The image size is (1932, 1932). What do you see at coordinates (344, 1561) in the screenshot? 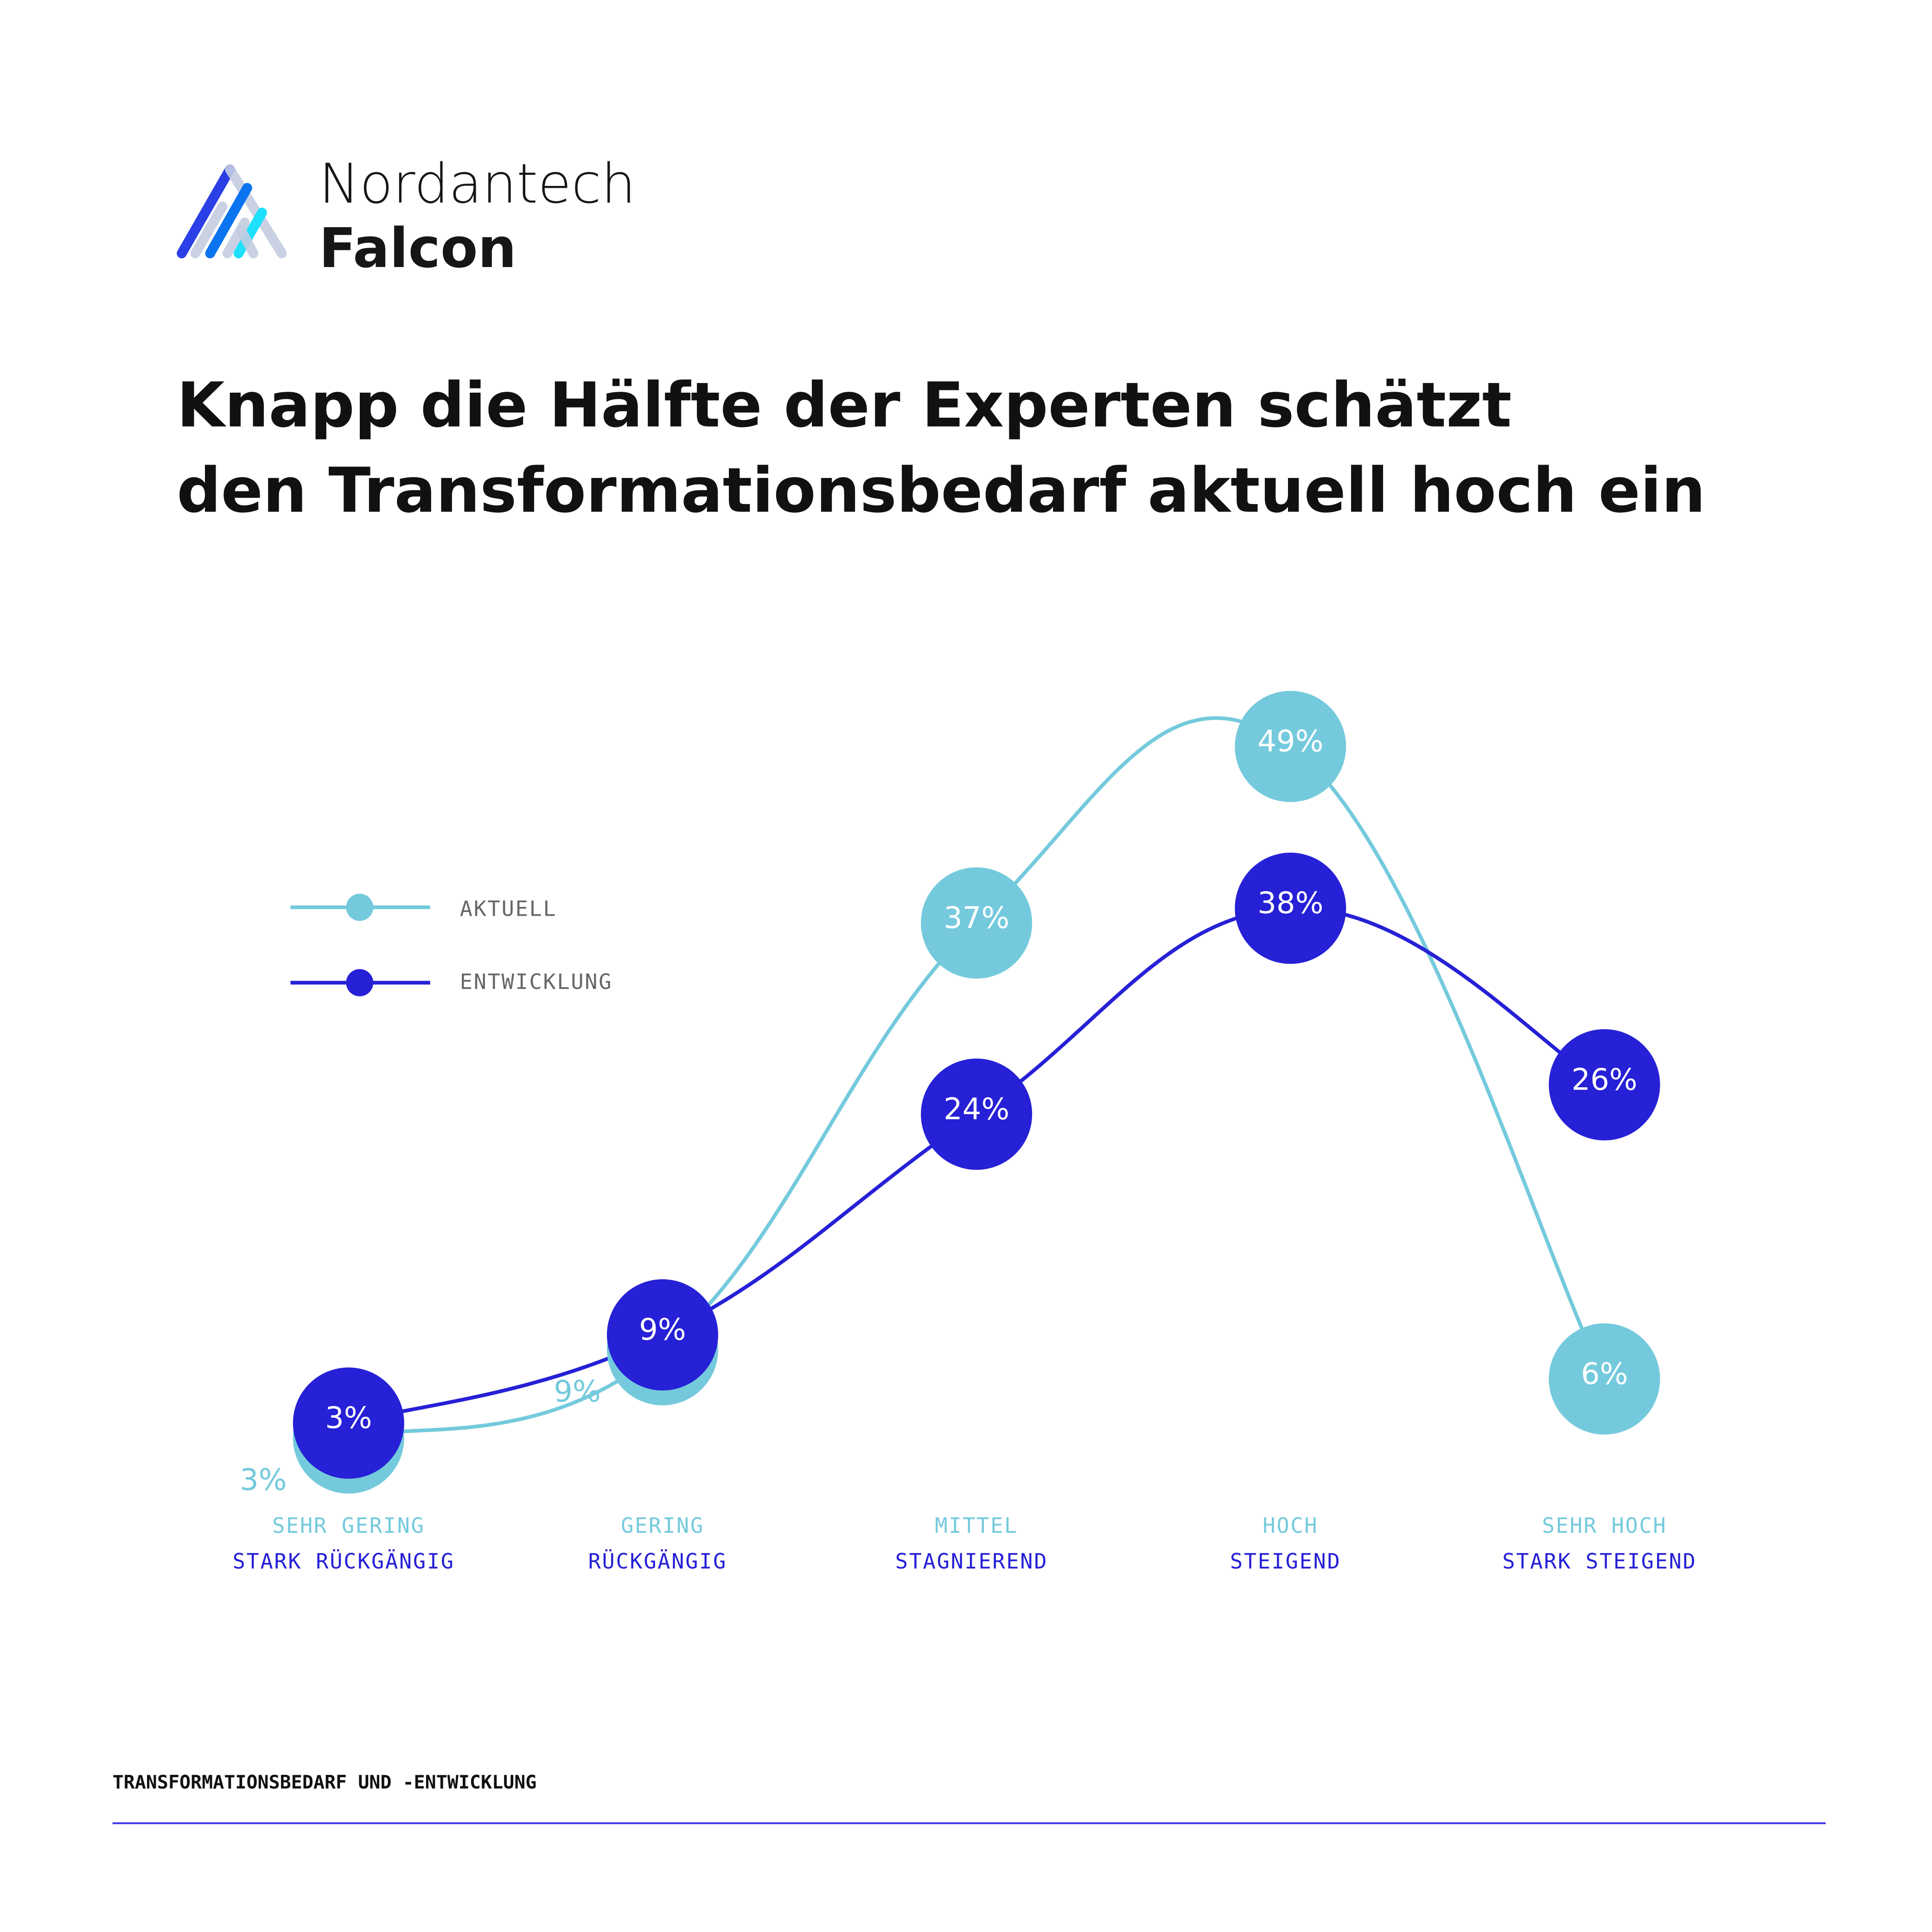
I see `category-label-entwicklung: STARK RÜCKGÄNGIG` at bounding box center [344, 1561].